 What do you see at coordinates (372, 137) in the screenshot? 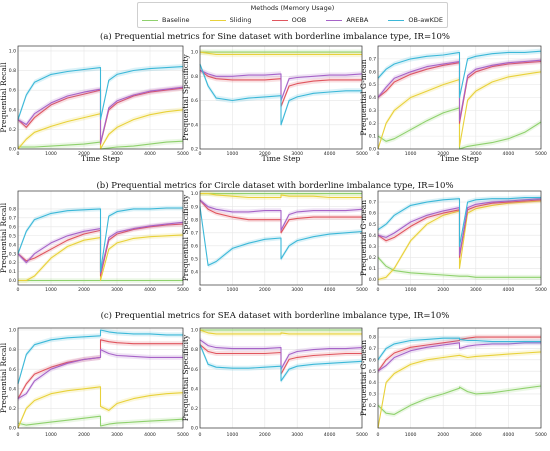
I see `y-tick-label: 0.1` at bounding box center [372, 137].